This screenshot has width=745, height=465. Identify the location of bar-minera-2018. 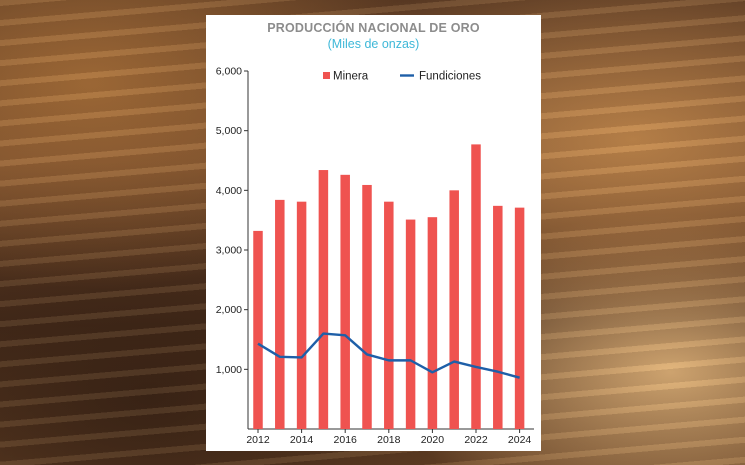
(389, 315).